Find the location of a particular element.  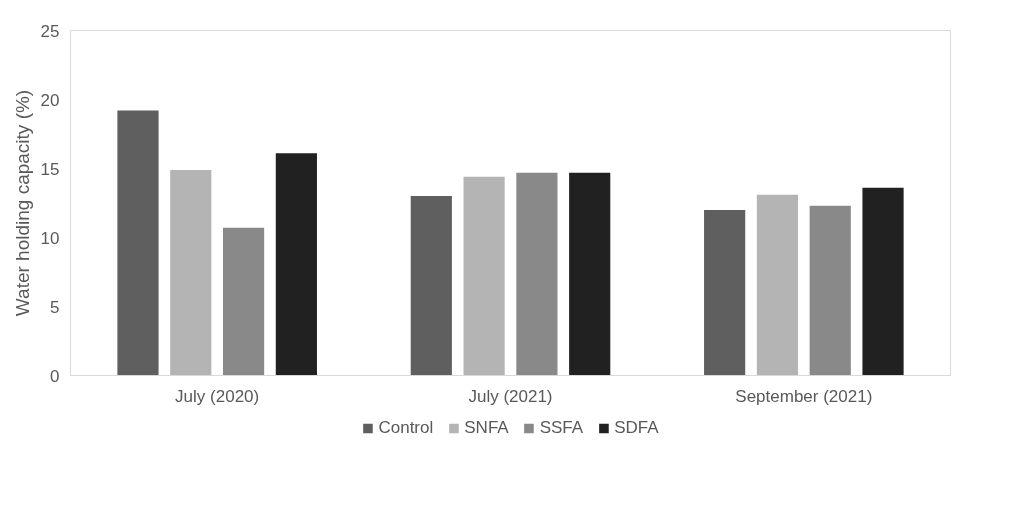

y-tick-label: 10 is located at coordinates (50, 238).